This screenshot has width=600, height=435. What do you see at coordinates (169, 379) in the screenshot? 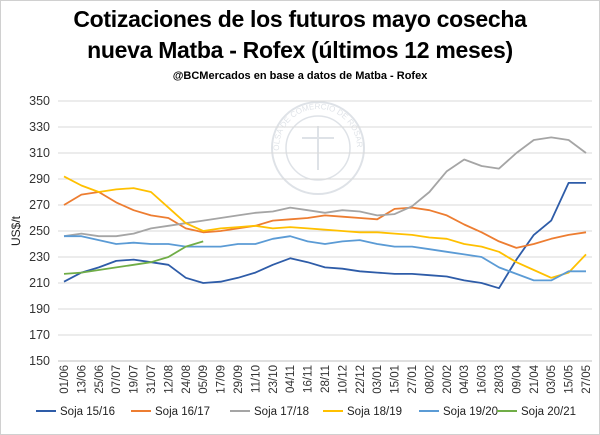
I see `x-tick-label: 12/08` at bounding box center [169, 379].